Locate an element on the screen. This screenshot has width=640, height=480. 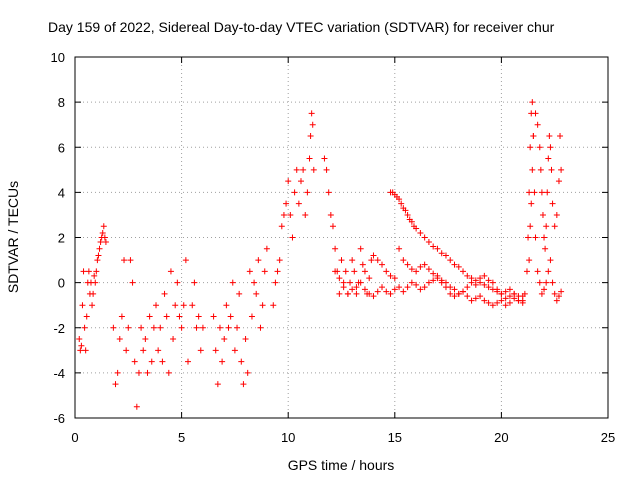
x-tick-label: 20 is located at coordinates (501, 437).